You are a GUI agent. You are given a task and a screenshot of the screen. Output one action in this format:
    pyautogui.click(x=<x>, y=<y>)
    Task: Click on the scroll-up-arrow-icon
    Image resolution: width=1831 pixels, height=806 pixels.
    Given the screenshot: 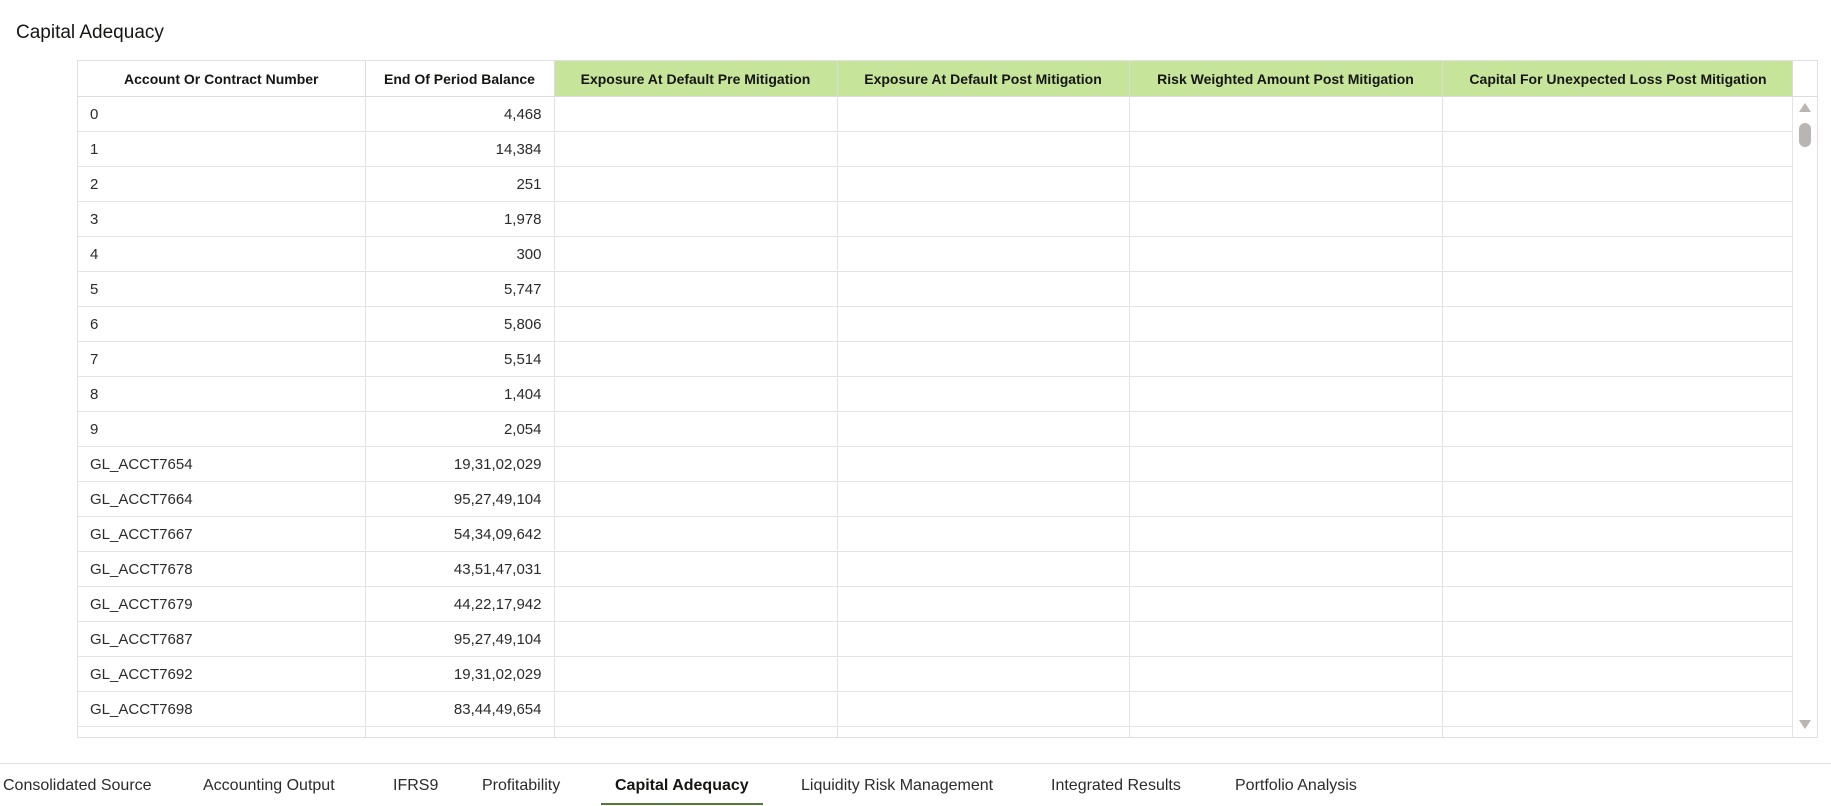 What is the action you would take?
    pyautogui.click(x=1805, y=107)
    